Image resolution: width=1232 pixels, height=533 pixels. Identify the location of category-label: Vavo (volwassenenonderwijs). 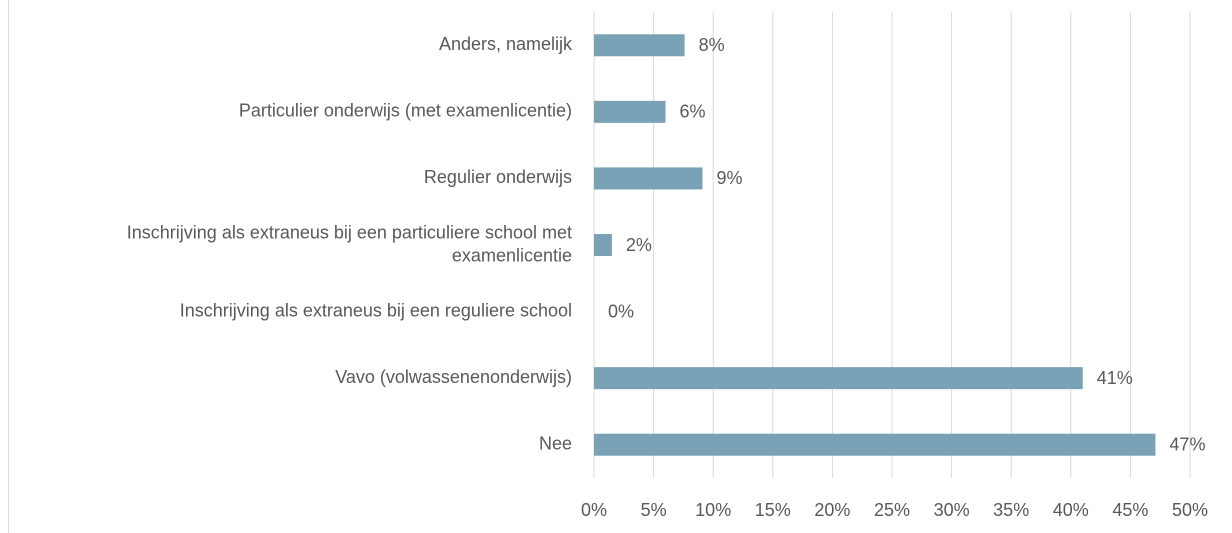
(453, 377).